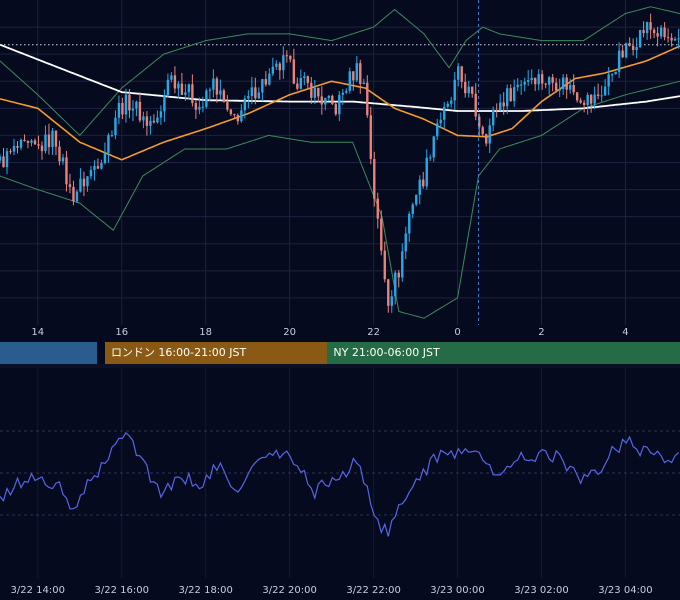 This screenshot has height=600, width=680. What do you see at coordinates (205, 590) in the screenshot?
I see `oscillator-x-tick-label: 3/22 18:00` at bounding box center [205, 590].